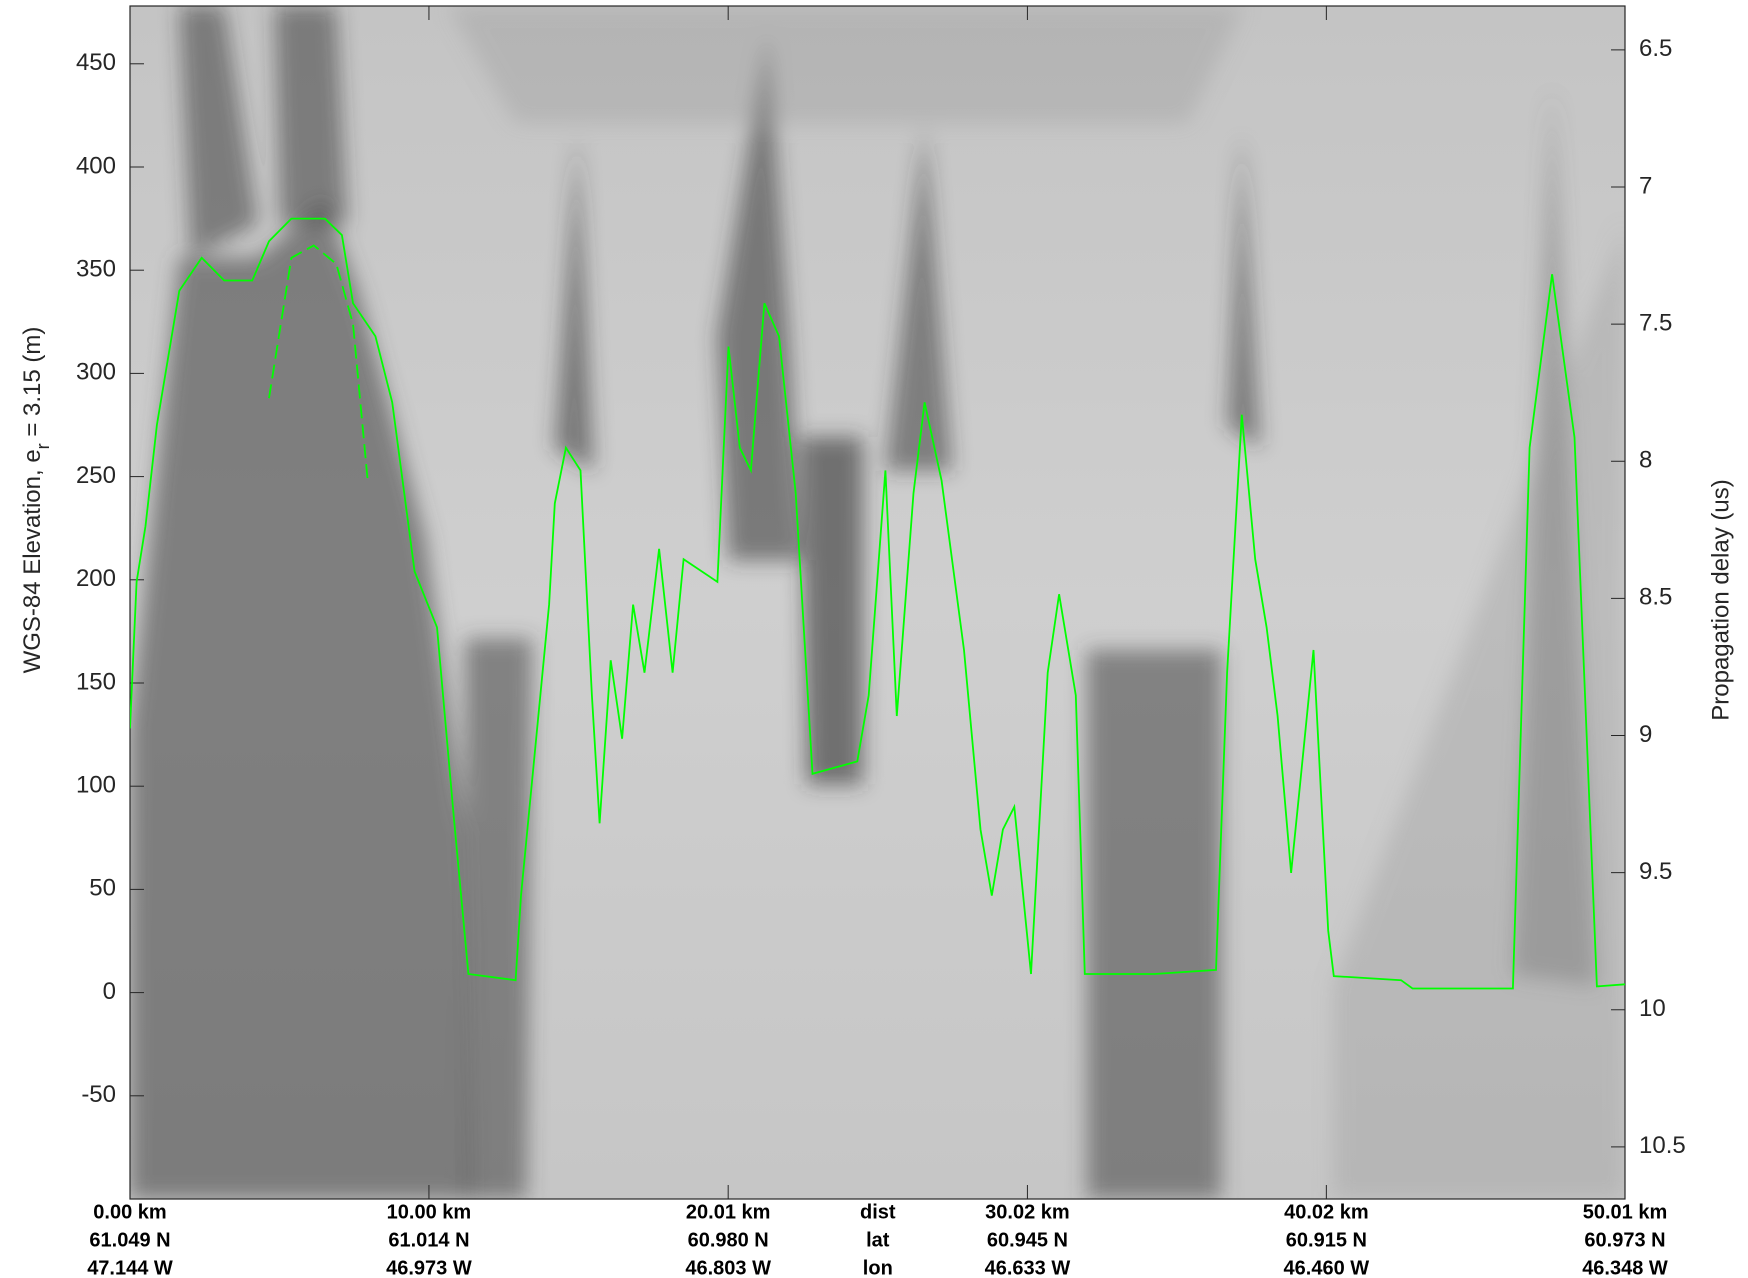  Describe the element at coordinates (1655, 48) in the screenshot. I see `y2-tick-label: 6.5` at that location.